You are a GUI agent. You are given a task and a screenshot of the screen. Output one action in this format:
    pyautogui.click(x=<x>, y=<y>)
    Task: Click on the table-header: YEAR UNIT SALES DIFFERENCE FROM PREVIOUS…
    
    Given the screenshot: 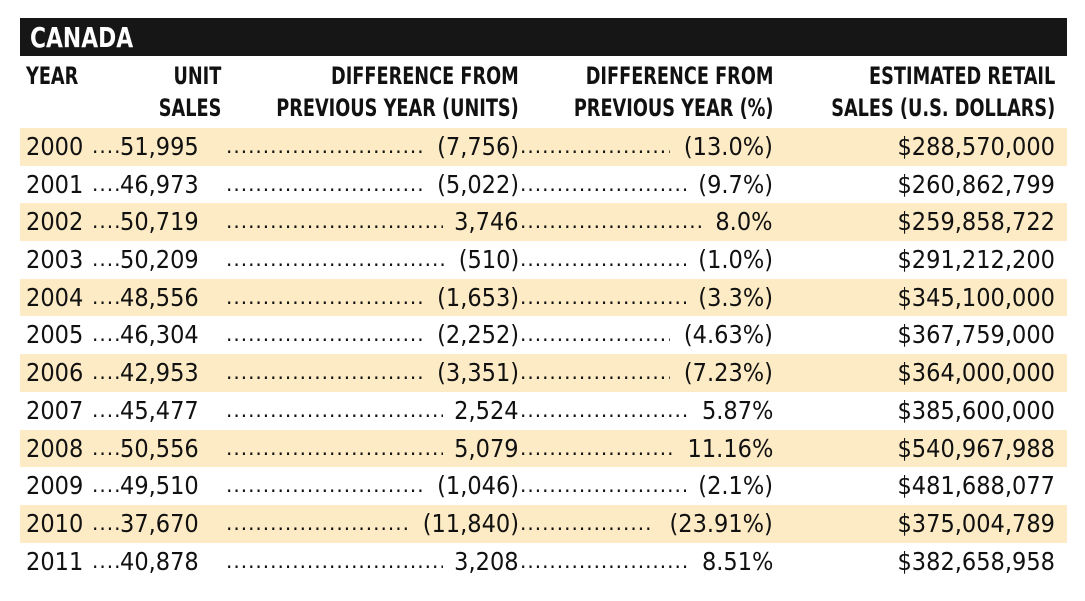 What is the action you would take?
    pyautogui.click(x=543, y=92)
    